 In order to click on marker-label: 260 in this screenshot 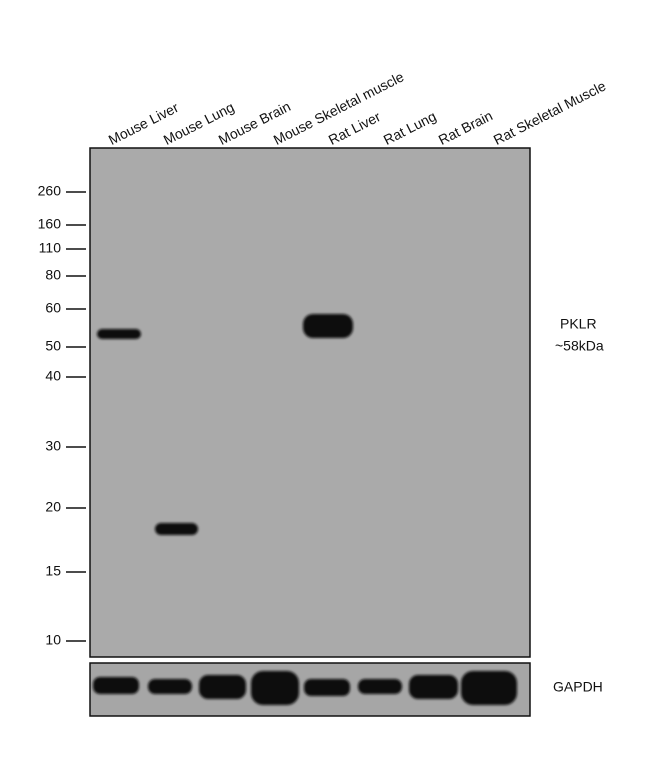, I will do `click(50, 191)`.